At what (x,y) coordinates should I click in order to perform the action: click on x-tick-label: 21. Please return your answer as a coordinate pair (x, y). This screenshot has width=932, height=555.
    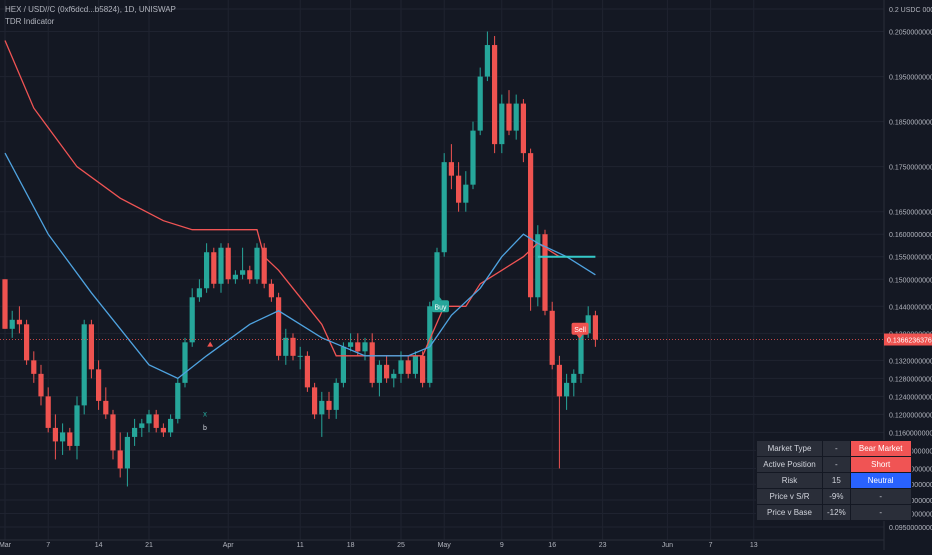
    Looking at the image, I should click on (149, 545).